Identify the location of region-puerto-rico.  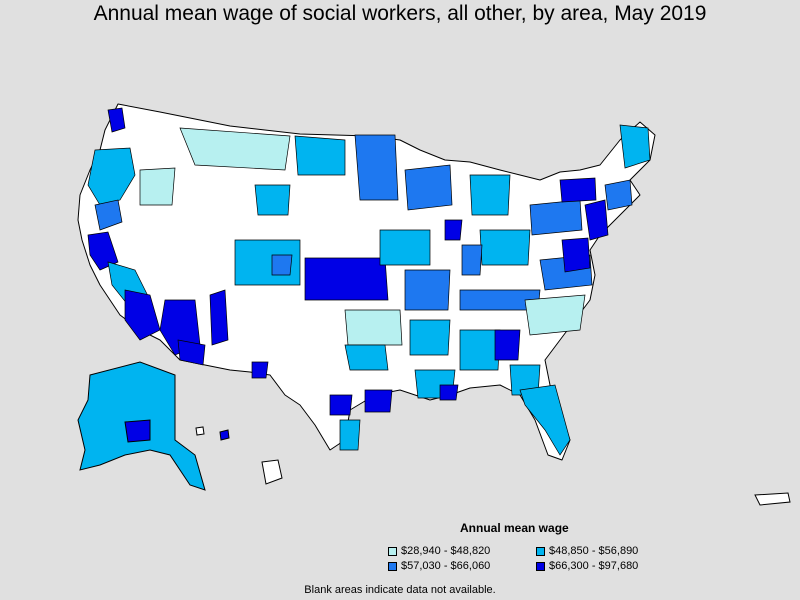
(772, 499).